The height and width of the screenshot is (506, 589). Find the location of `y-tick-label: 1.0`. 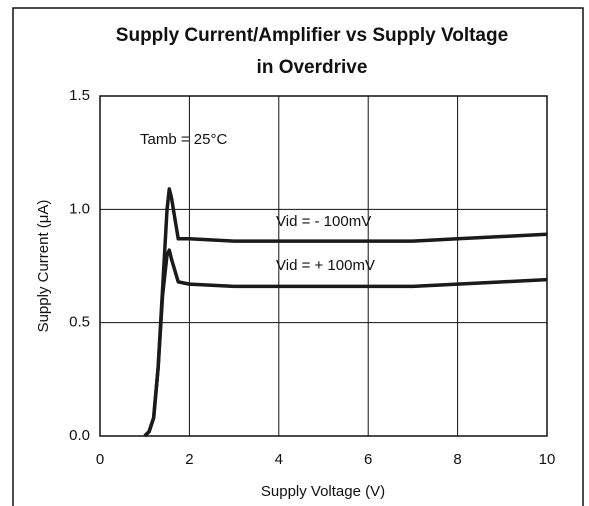

y-tick-label: 1.0 is located at coordinates (79, 208).